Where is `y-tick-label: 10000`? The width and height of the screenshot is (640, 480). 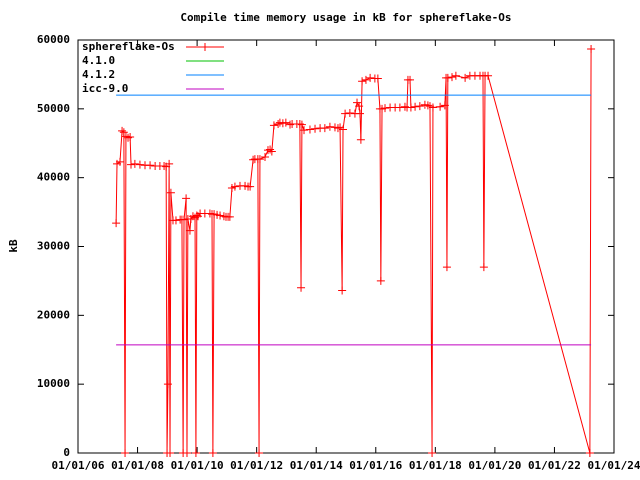
y-tick-label: 10000 is located at coordinates (53, 383).